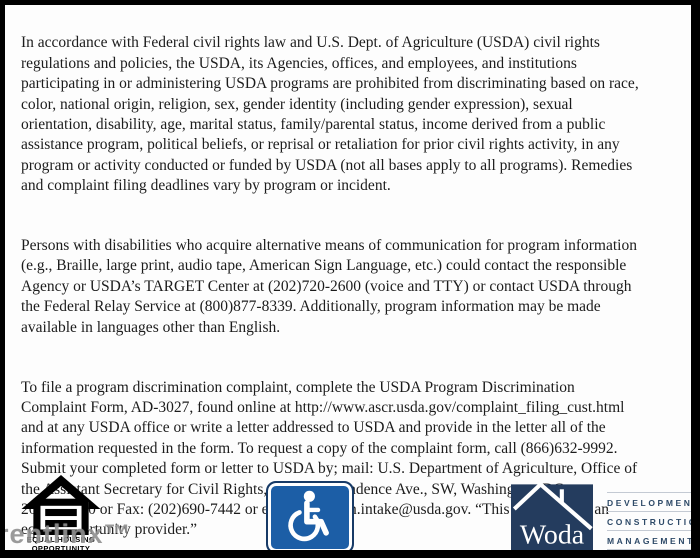 Image resolution: width=700 pixels, height=558 pixels. I want to click on wheelchair-icon, so click(308, 515).